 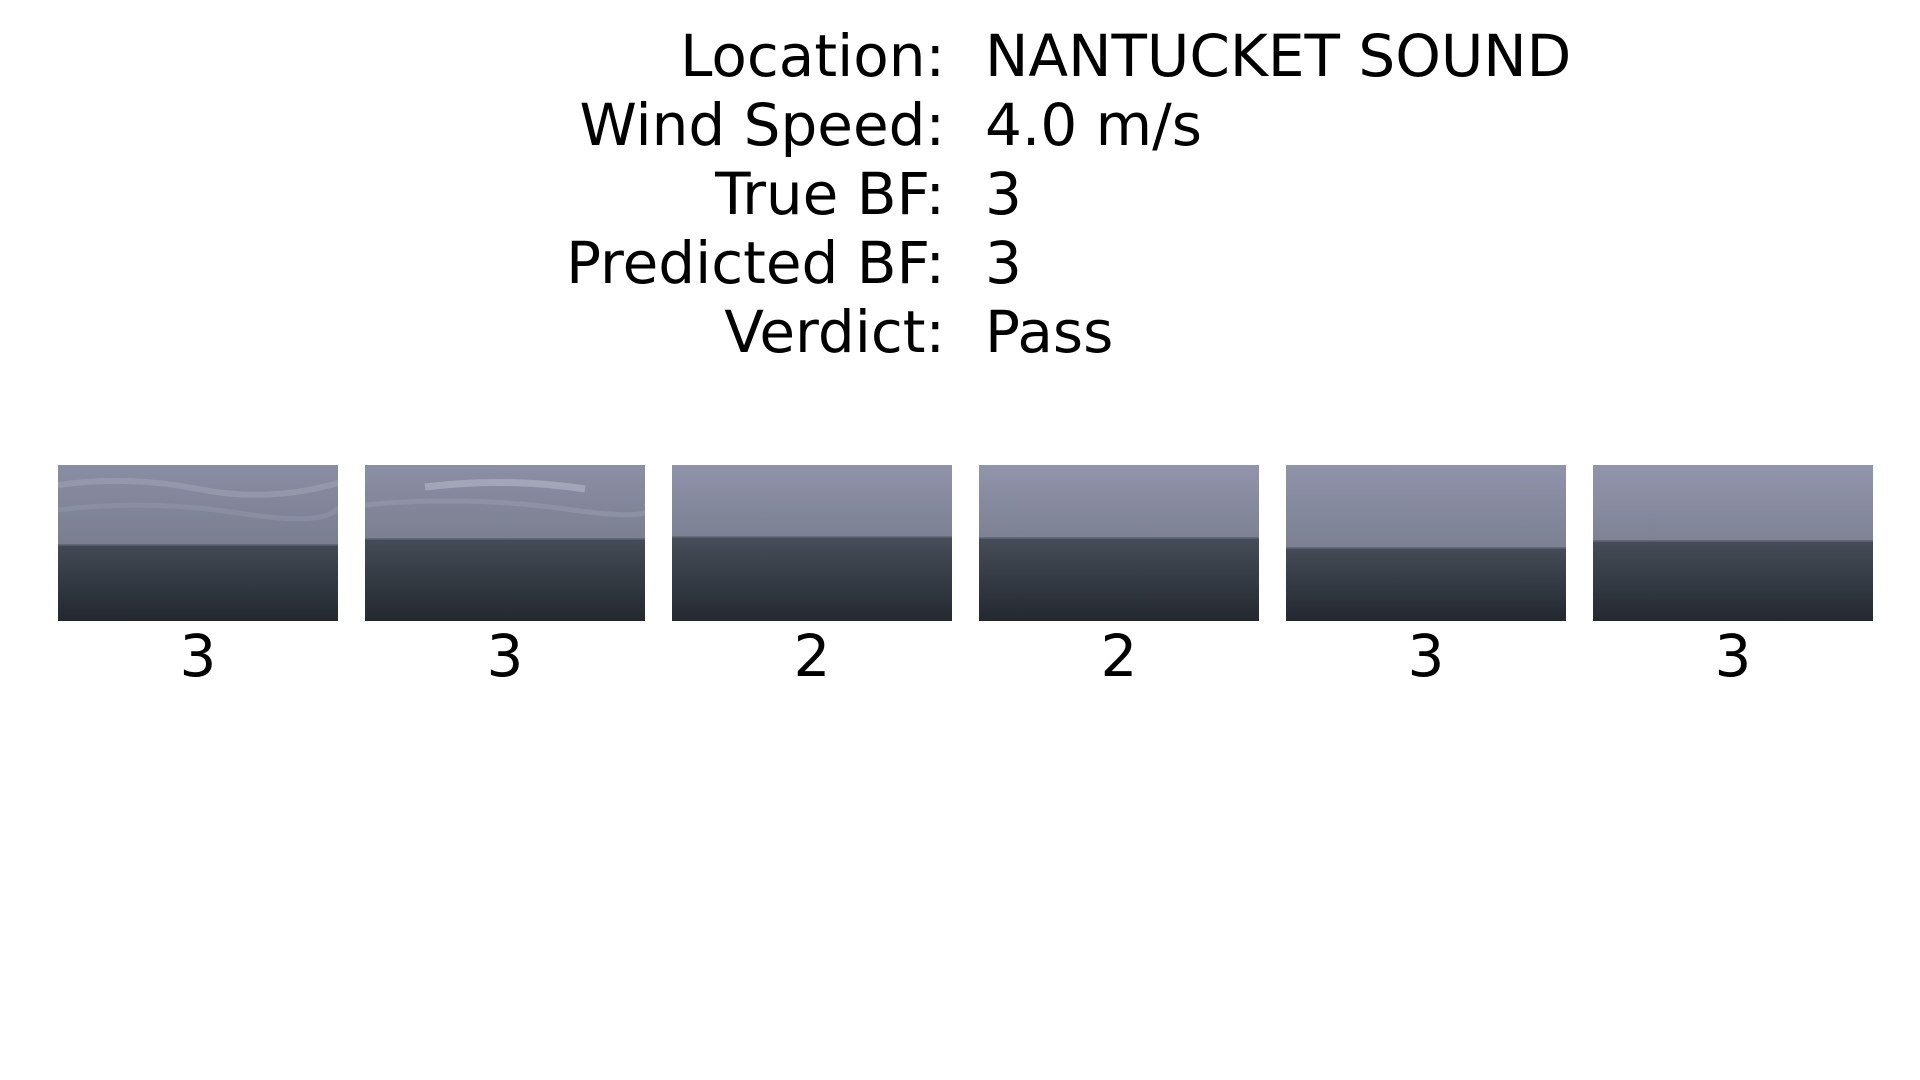 What do you see at coordinates (960, 263) in the screenshot?
I see `info-row-predicted-bf: Predicted BF: 3` at bounding box center [960, 263].